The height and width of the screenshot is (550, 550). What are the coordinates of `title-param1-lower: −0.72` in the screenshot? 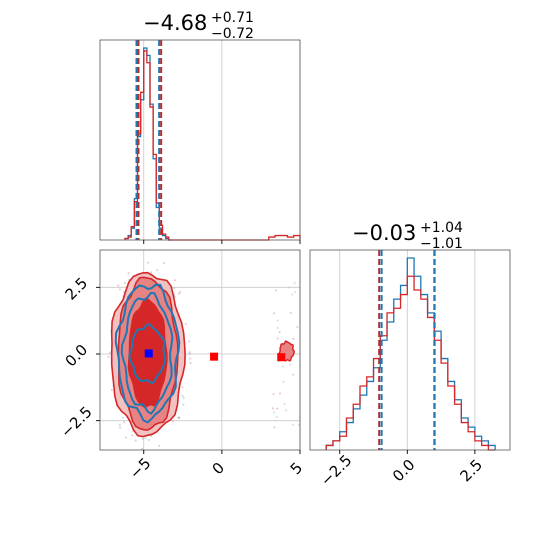 It's located at (232, 34).